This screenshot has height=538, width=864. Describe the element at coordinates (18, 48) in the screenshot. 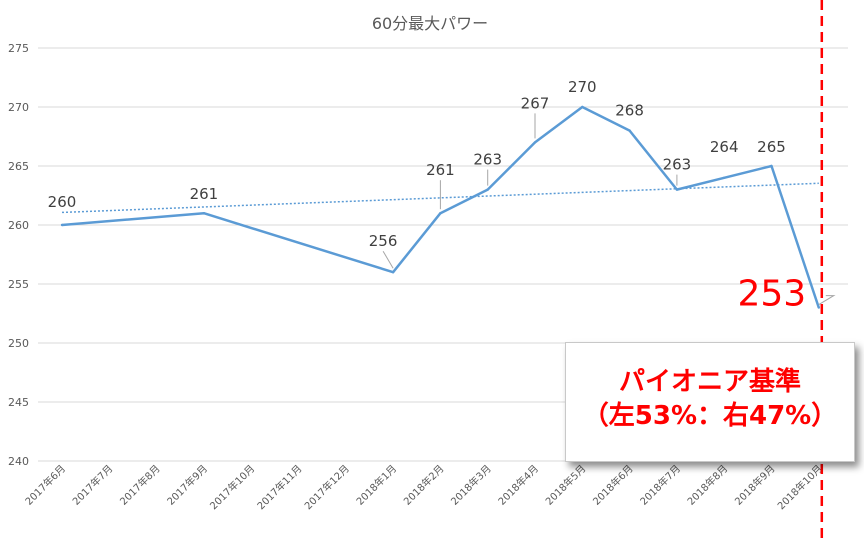

I see `y-tick-label: 275` at that location.